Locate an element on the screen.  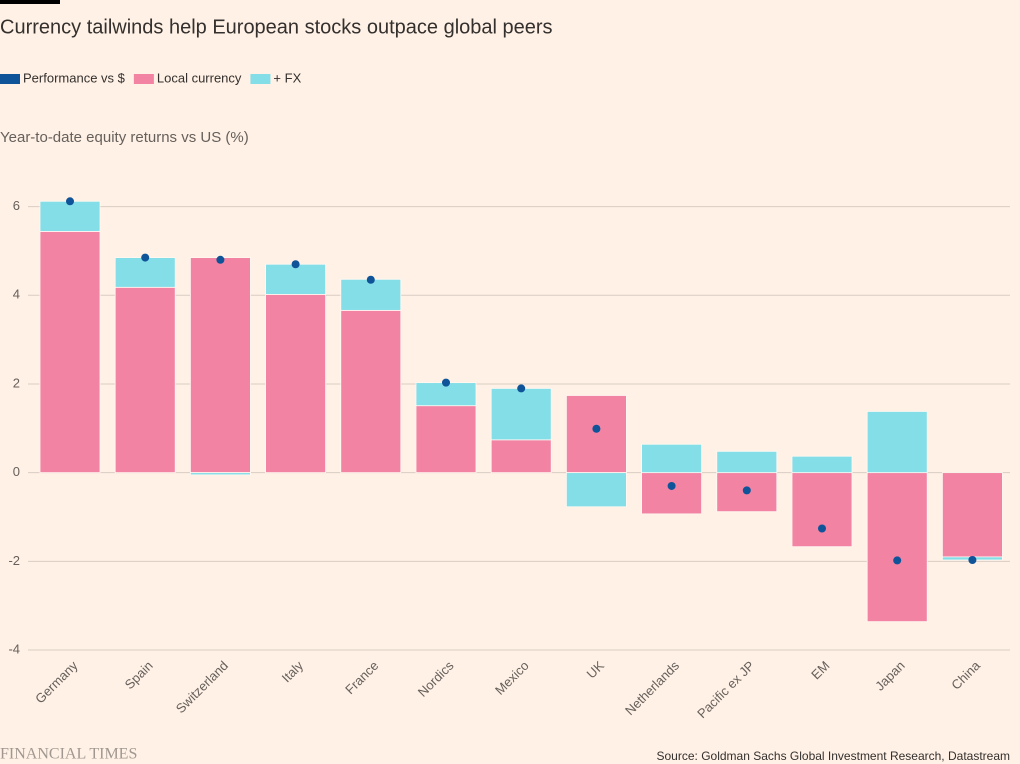
legend-label: + FX is located at coordinates (287, 77).